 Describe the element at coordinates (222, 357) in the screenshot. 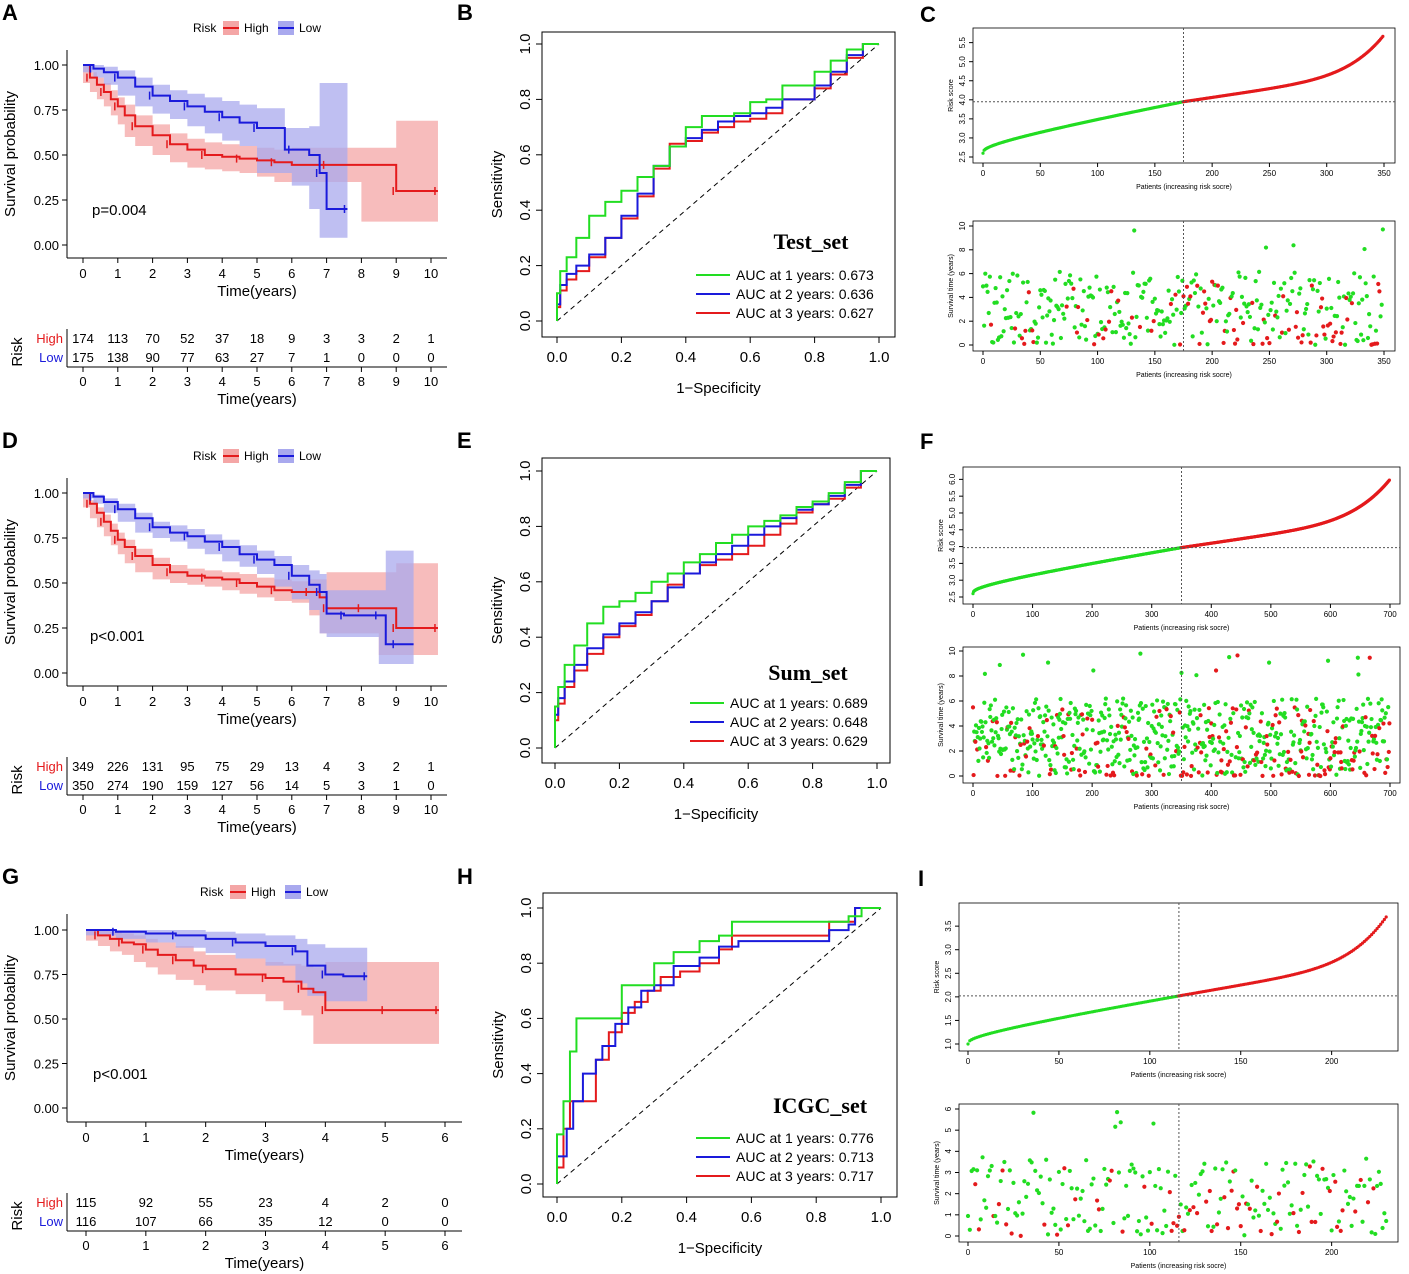

I see `risk-count-low: 63` at that location.